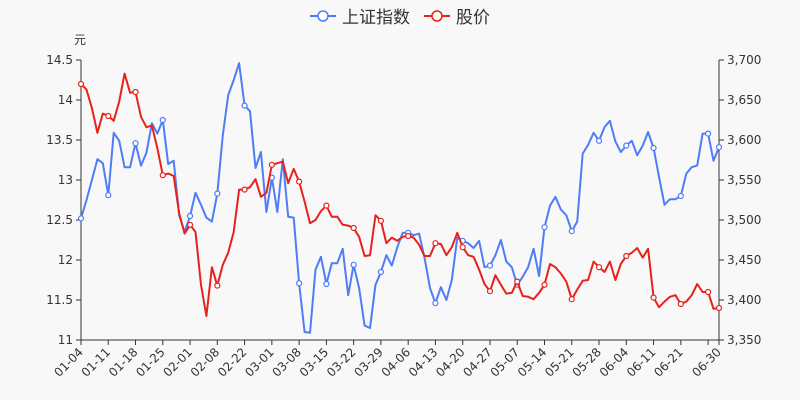  Describe the element at coordinates (68, 362) in the screenshot. I see `x-axis-tick-label: 01-04` at that location.